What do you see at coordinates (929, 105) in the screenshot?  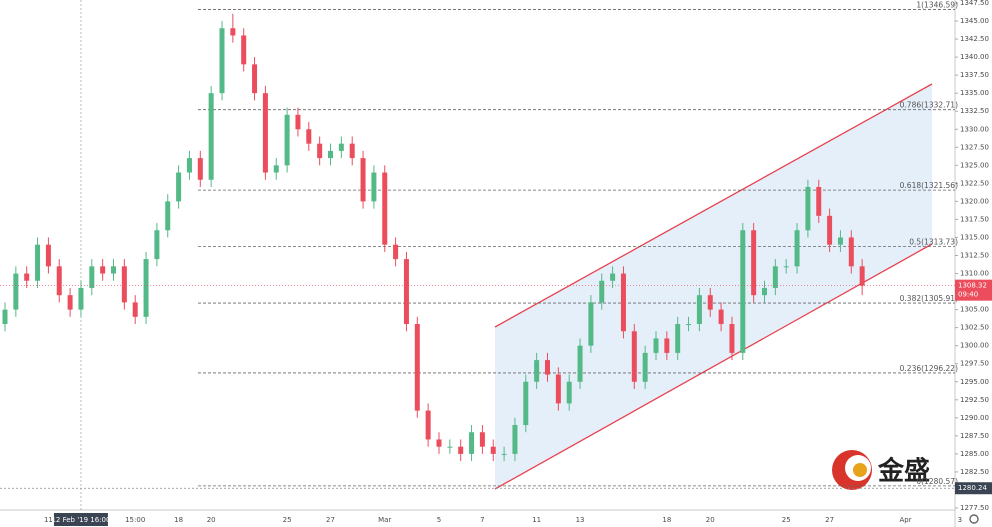 I see `fib-label: 0.786(1332.71)` at bounding box center [929, 105].